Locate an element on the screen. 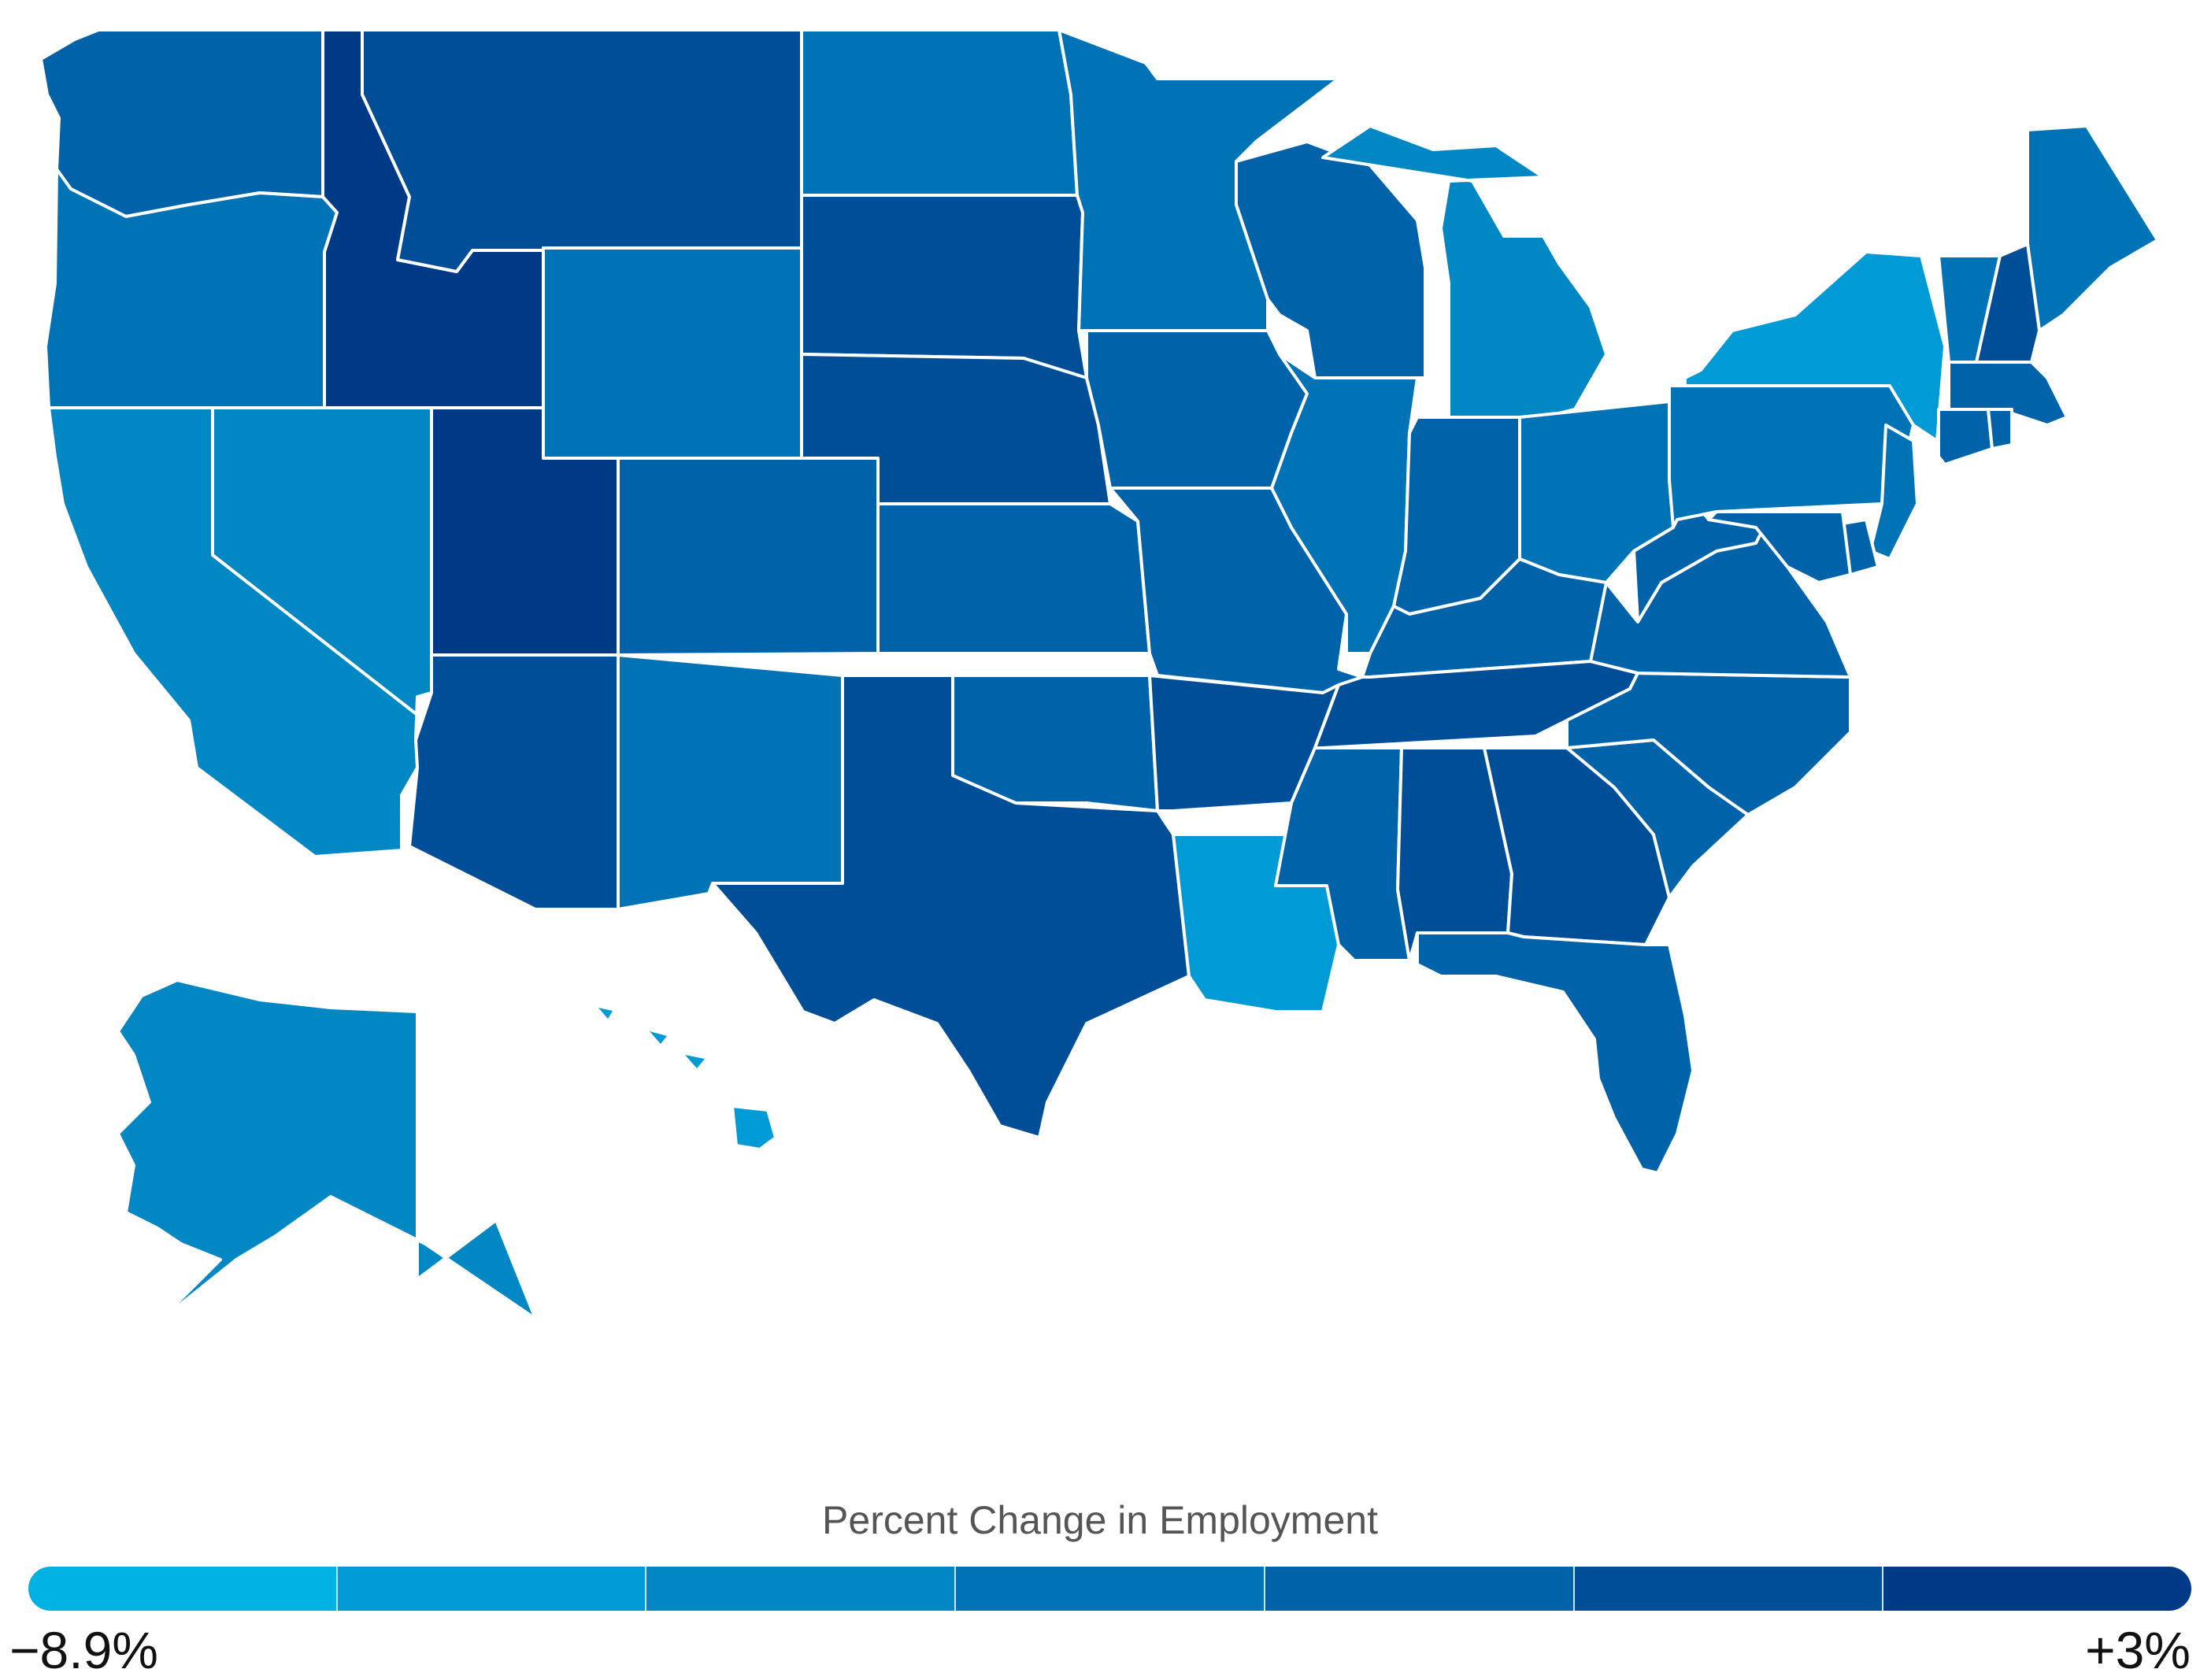  state-sd is located at coordinates (944, 286).